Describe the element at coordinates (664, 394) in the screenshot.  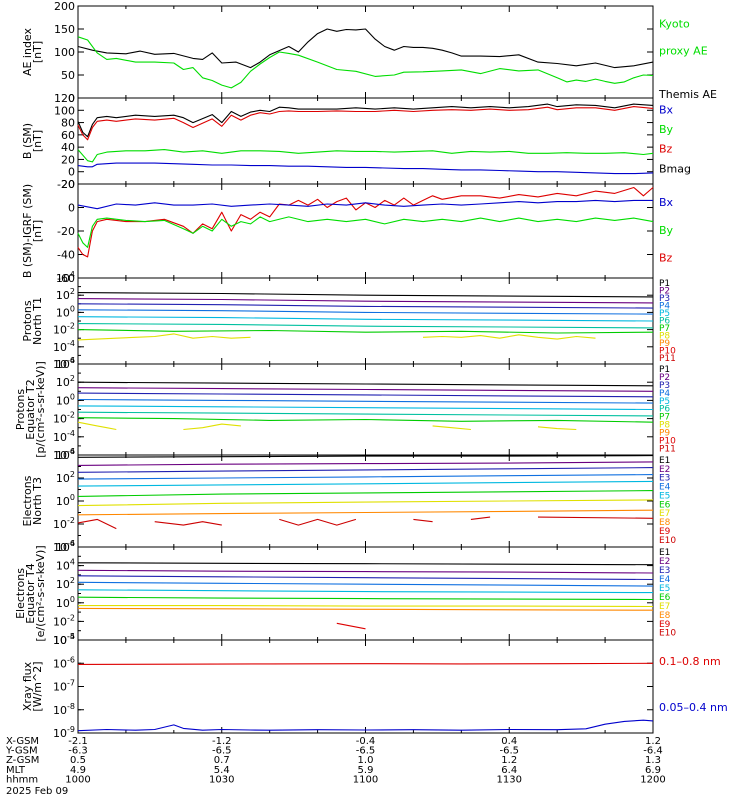
I see `legend-label: P4` at that location.